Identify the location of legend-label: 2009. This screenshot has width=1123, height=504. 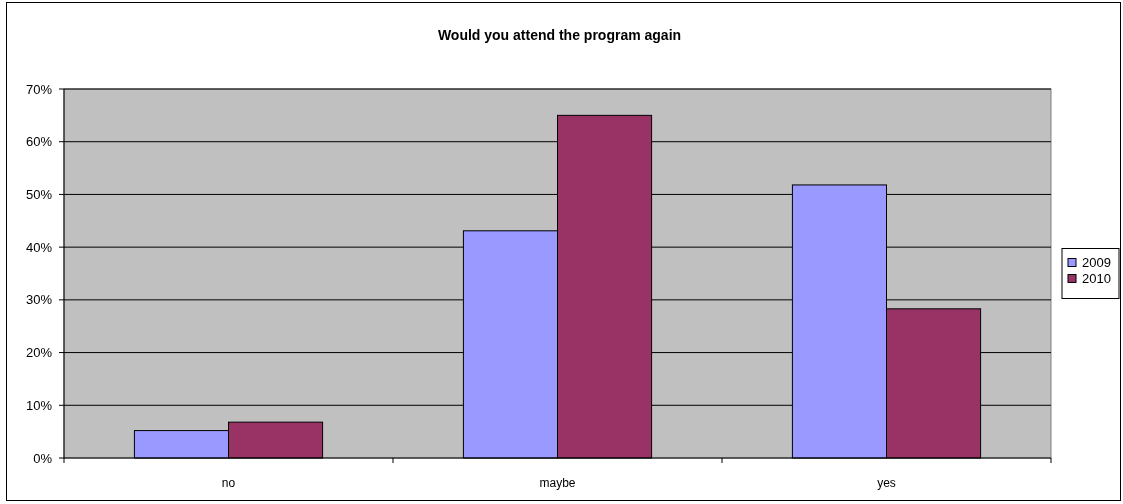
(1096, 263).